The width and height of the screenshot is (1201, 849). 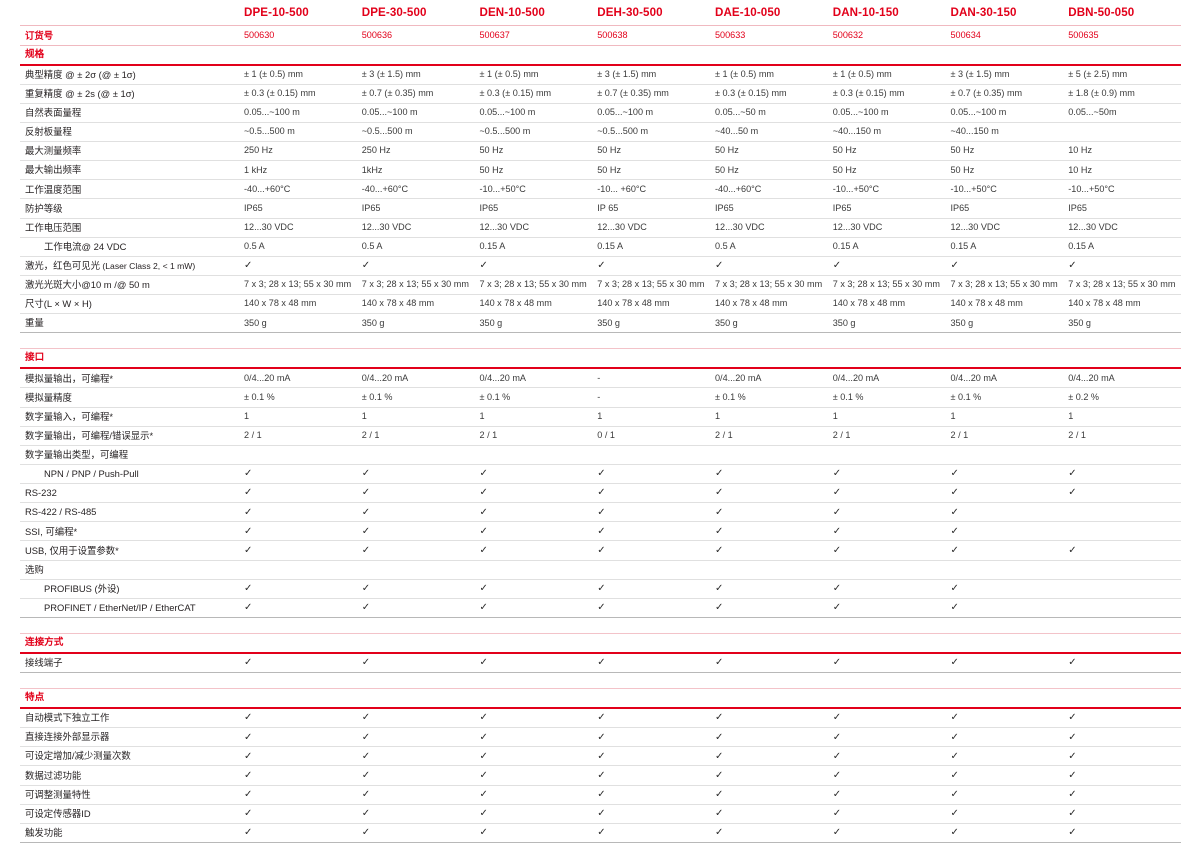 What do you see at coordinates (600, 589) in the screenshot?
I see `table-row: PROFIBUS (外设) ✓ ✓ ✓ ✓ ✓ ✓ ✓` at bounding box center [600, 589].